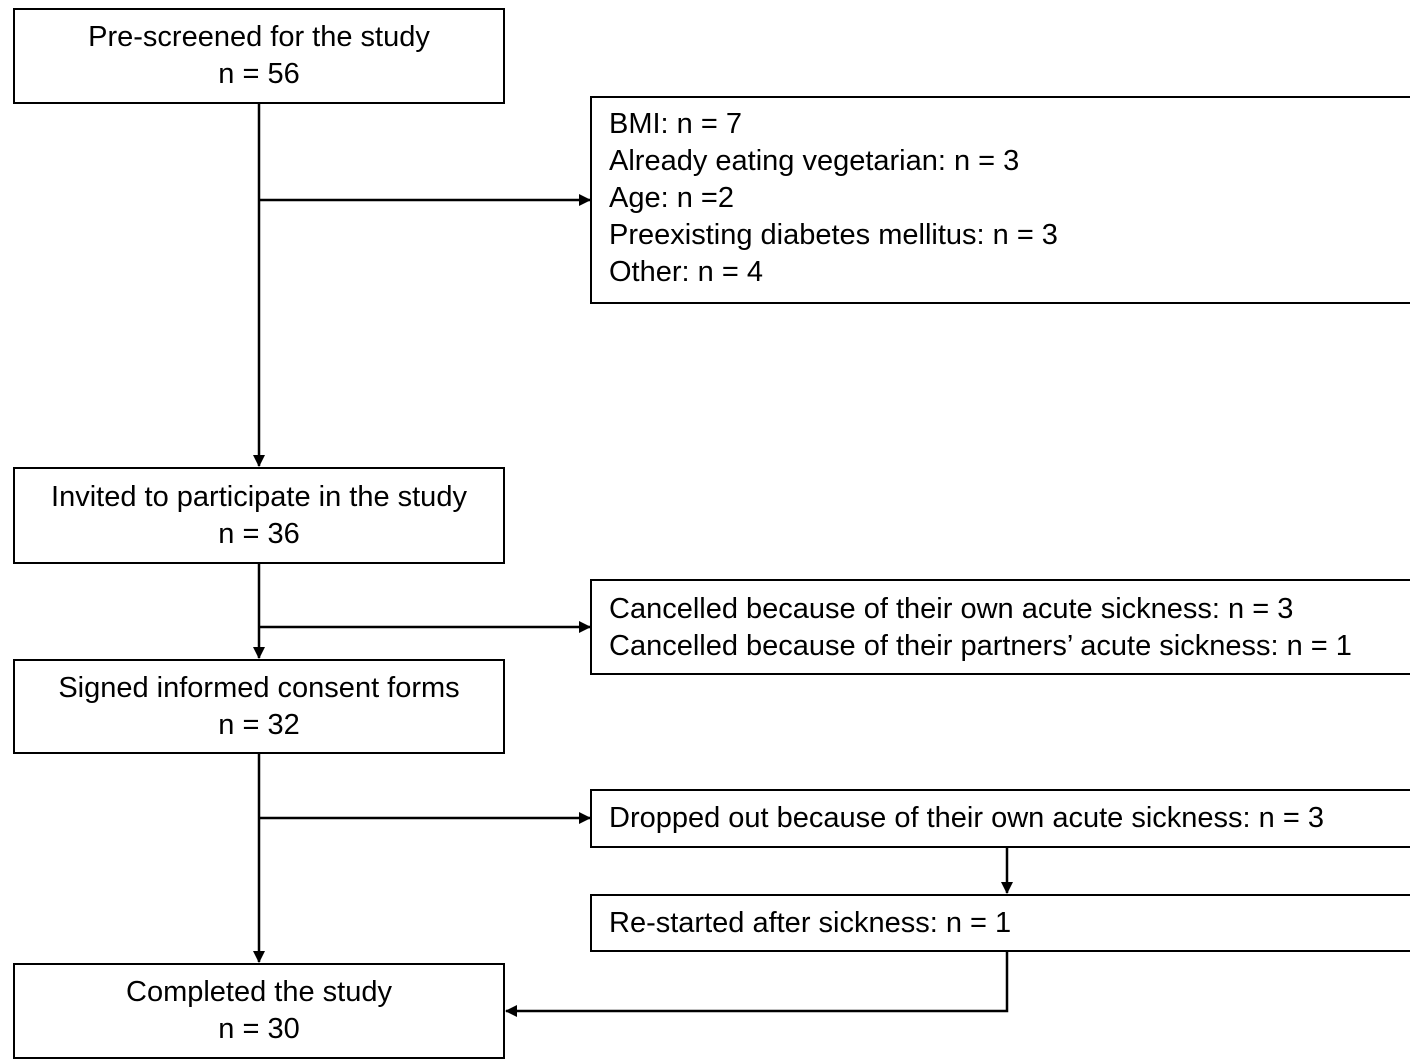 This screenshot has height=1059, width=1410. What do you see at coordinates (686, 272) in the screenshot?
I see `exclusion-other: Other: n = 4` at bounding box center [686, 272].